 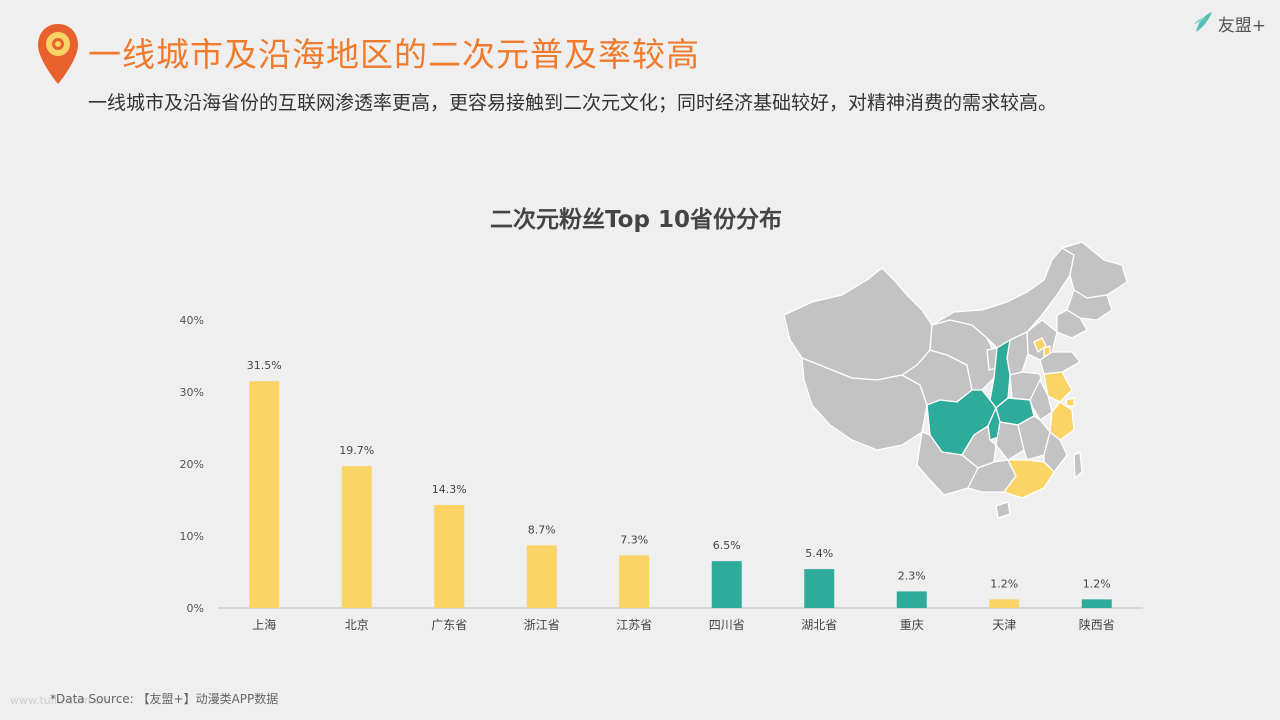 What do you see at coordinates (727, 625) in the screenshot?
I see `x-tick-label: 四川省` at bounding box center [727, 625].